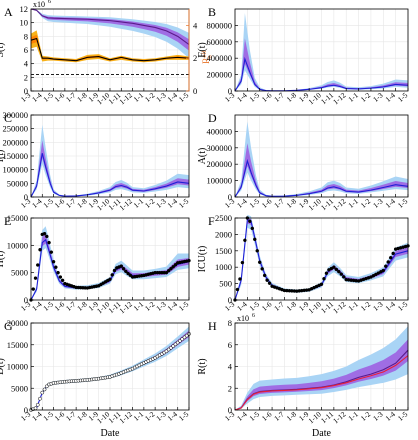 The image size is (418, 440). What do you see at coordinates (17, 245) in the screenshot?
I see `y-tick-label: 10000` at bounding box center [17, 245].